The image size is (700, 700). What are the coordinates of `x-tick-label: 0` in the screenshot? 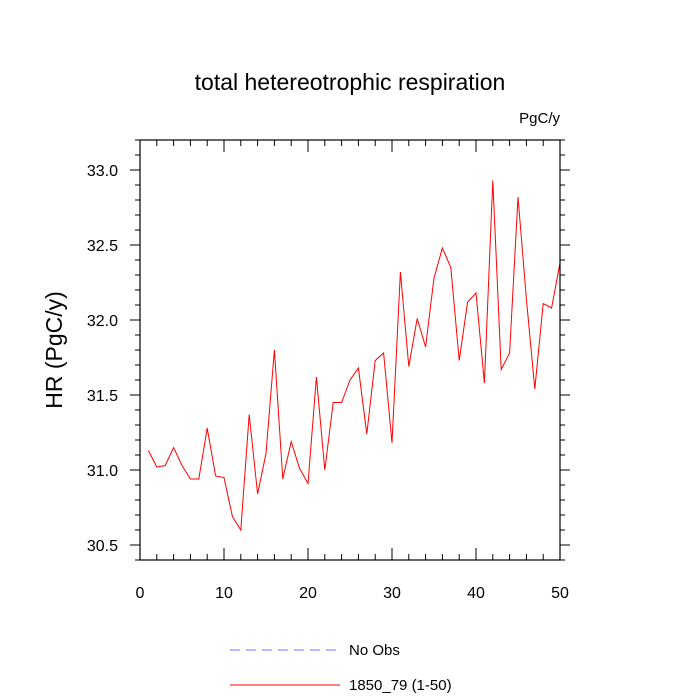 It's located at (140, 593).